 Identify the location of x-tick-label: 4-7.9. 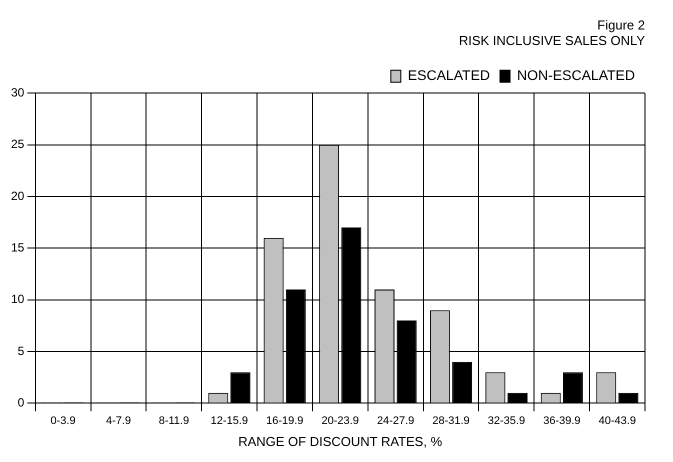
(119, 420).